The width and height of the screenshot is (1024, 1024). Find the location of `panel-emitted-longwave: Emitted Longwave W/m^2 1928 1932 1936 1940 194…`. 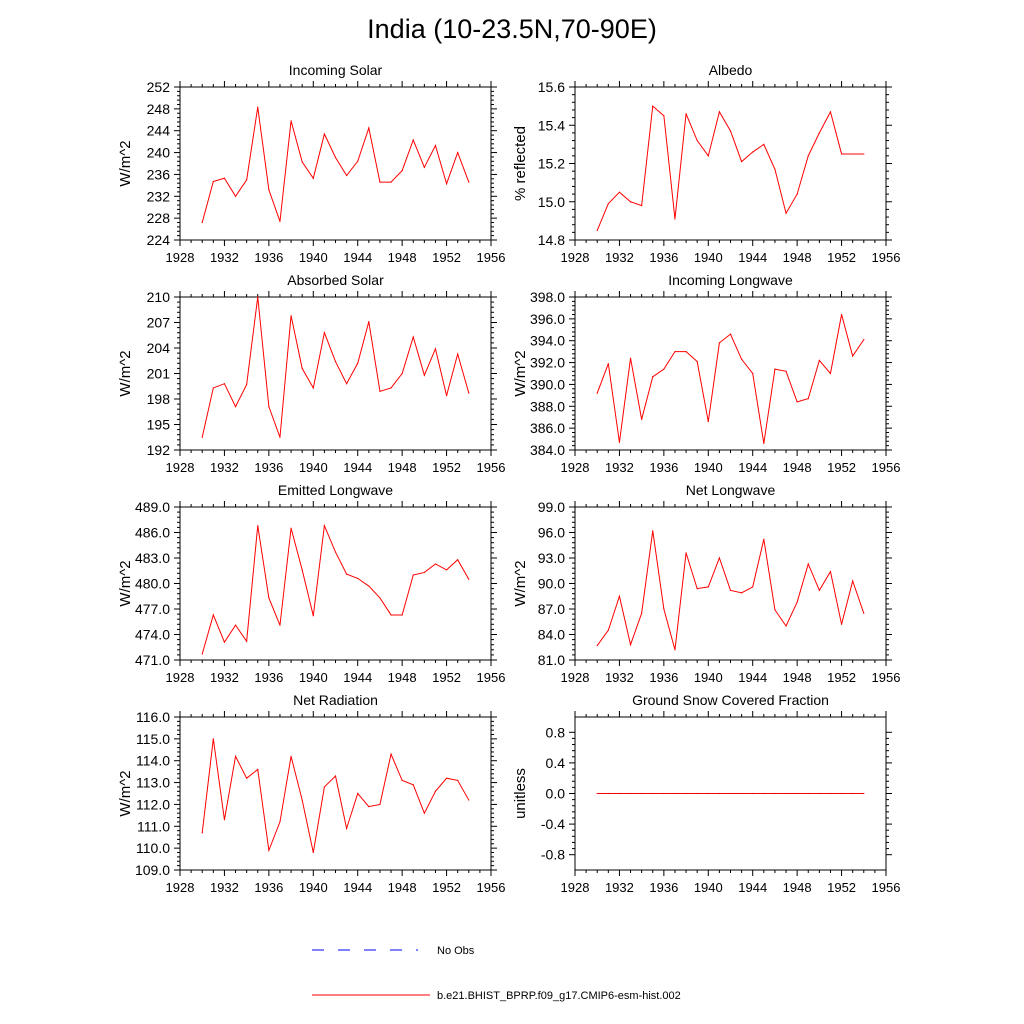

panel-emitted-longwave: Emitted Longwave W/m^2 1928 1932 1936 1940 194… is located at coordinates (311, 583).